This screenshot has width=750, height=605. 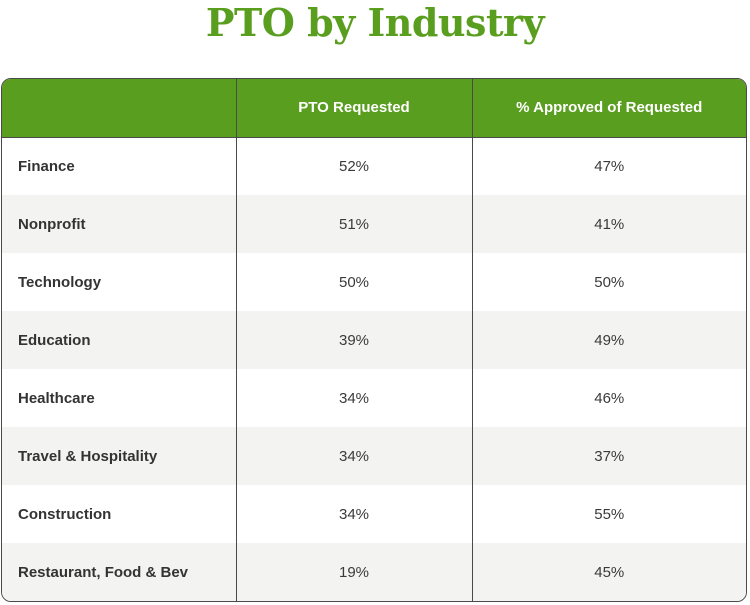 What do you see at coordinates (65, 514) in the screenshot?
I see `cell-industry: Construction` at bounding box center [65, 514].